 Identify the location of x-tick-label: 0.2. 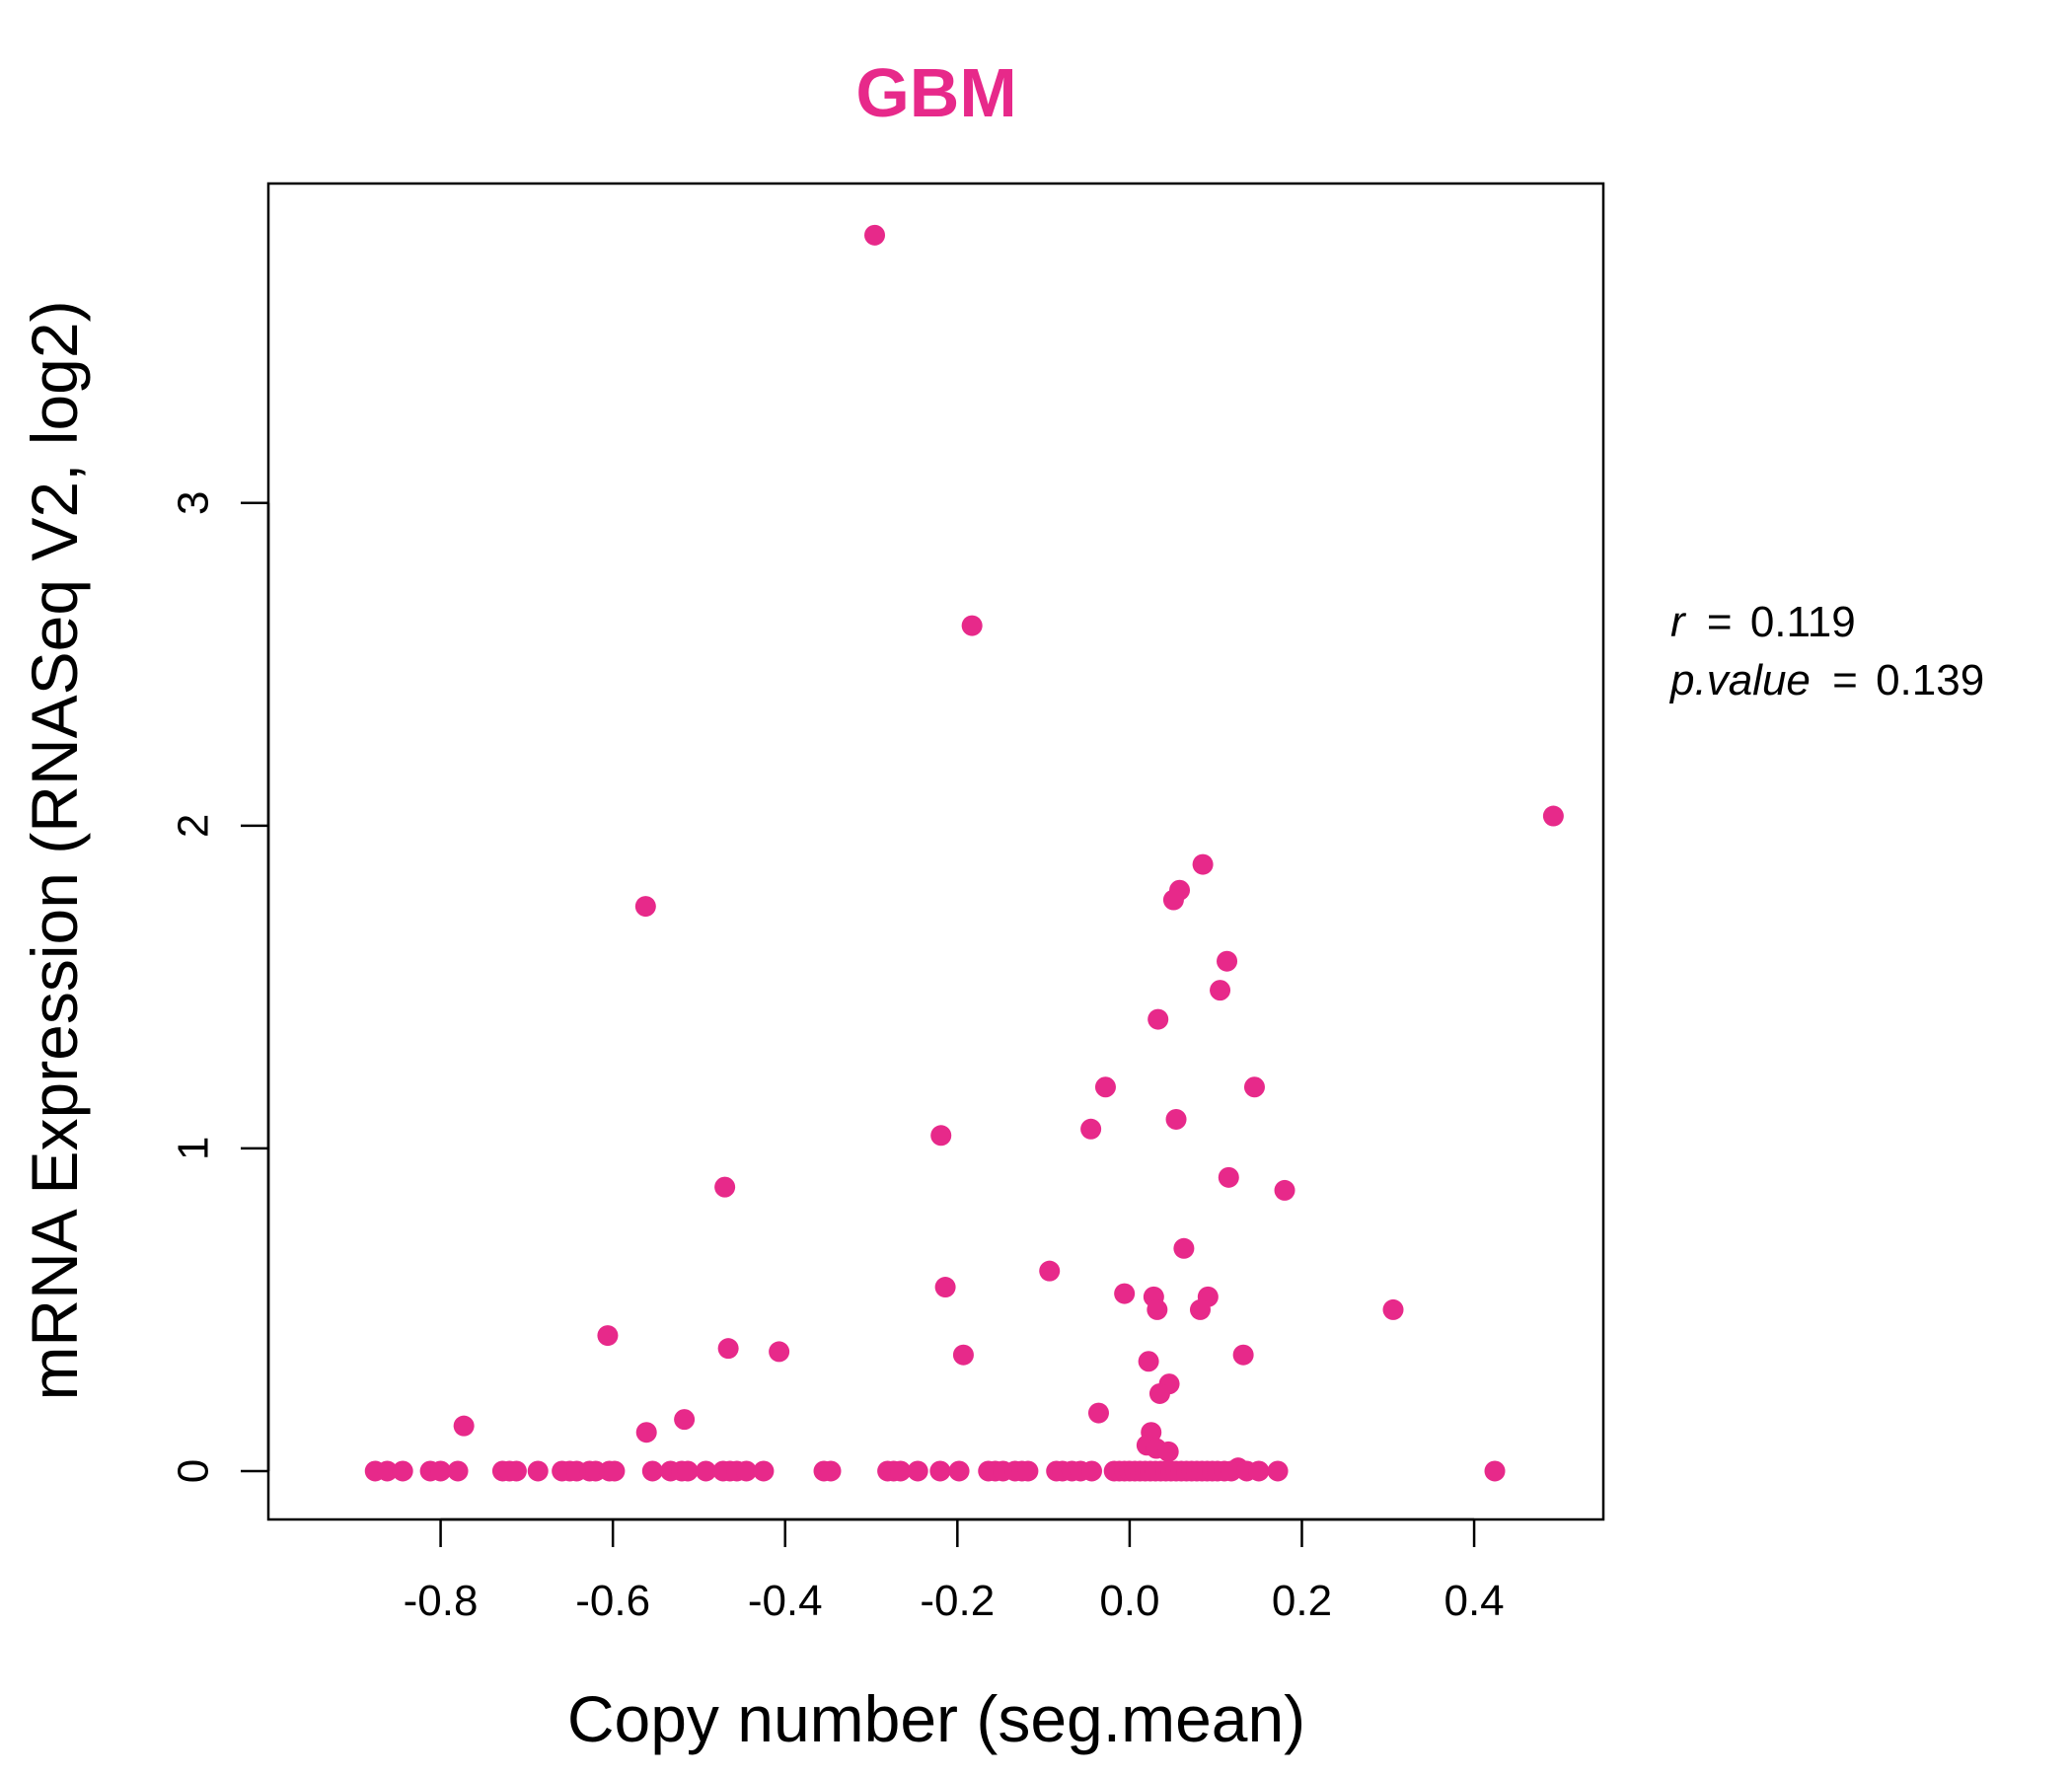
(1302, 1601).